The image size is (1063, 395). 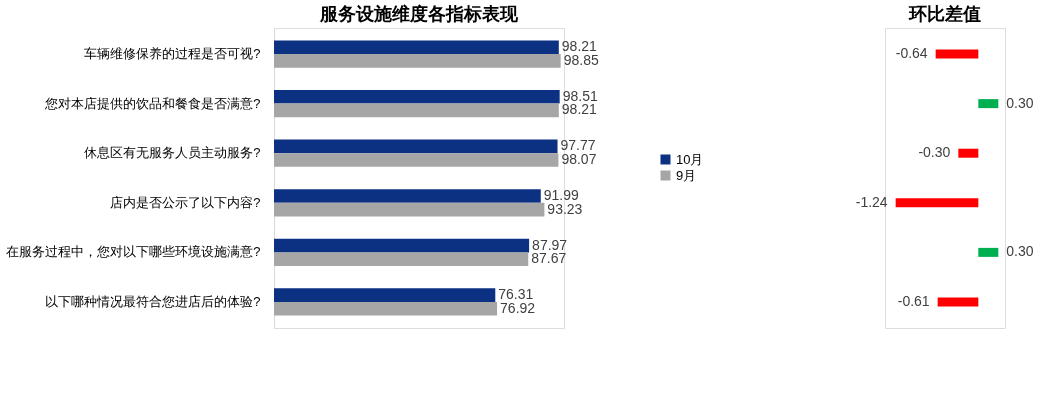 I want to click on data-label: 91.99, so click(x=561, y=194).